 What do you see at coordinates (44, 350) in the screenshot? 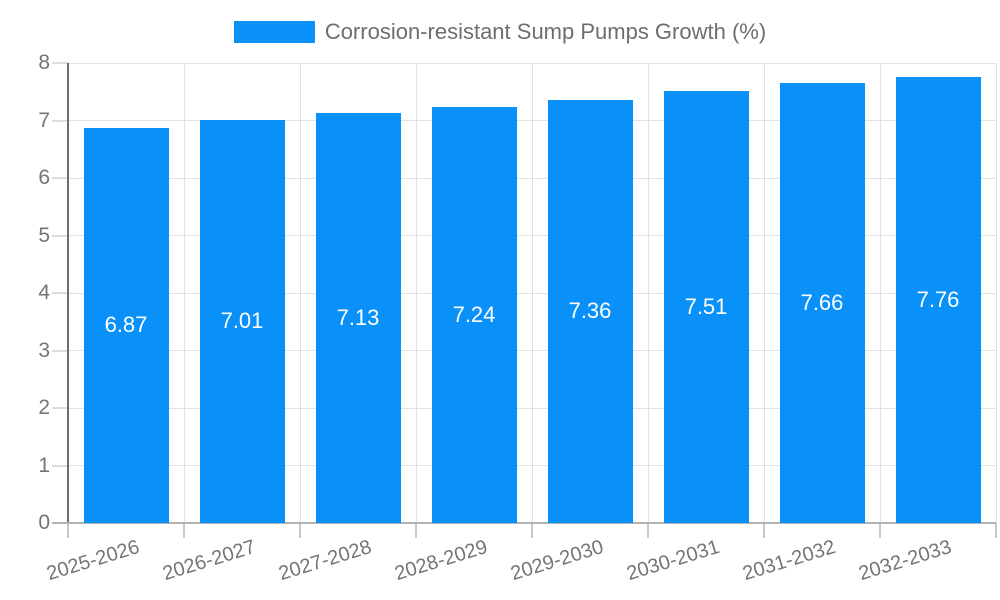
I see `y-axis-tick-label: 3` at bounding box center [44, 350].